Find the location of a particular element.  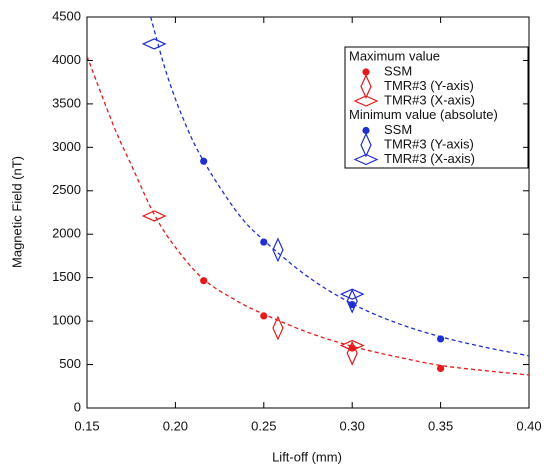

legend-box is located at coordinates (436, 107).